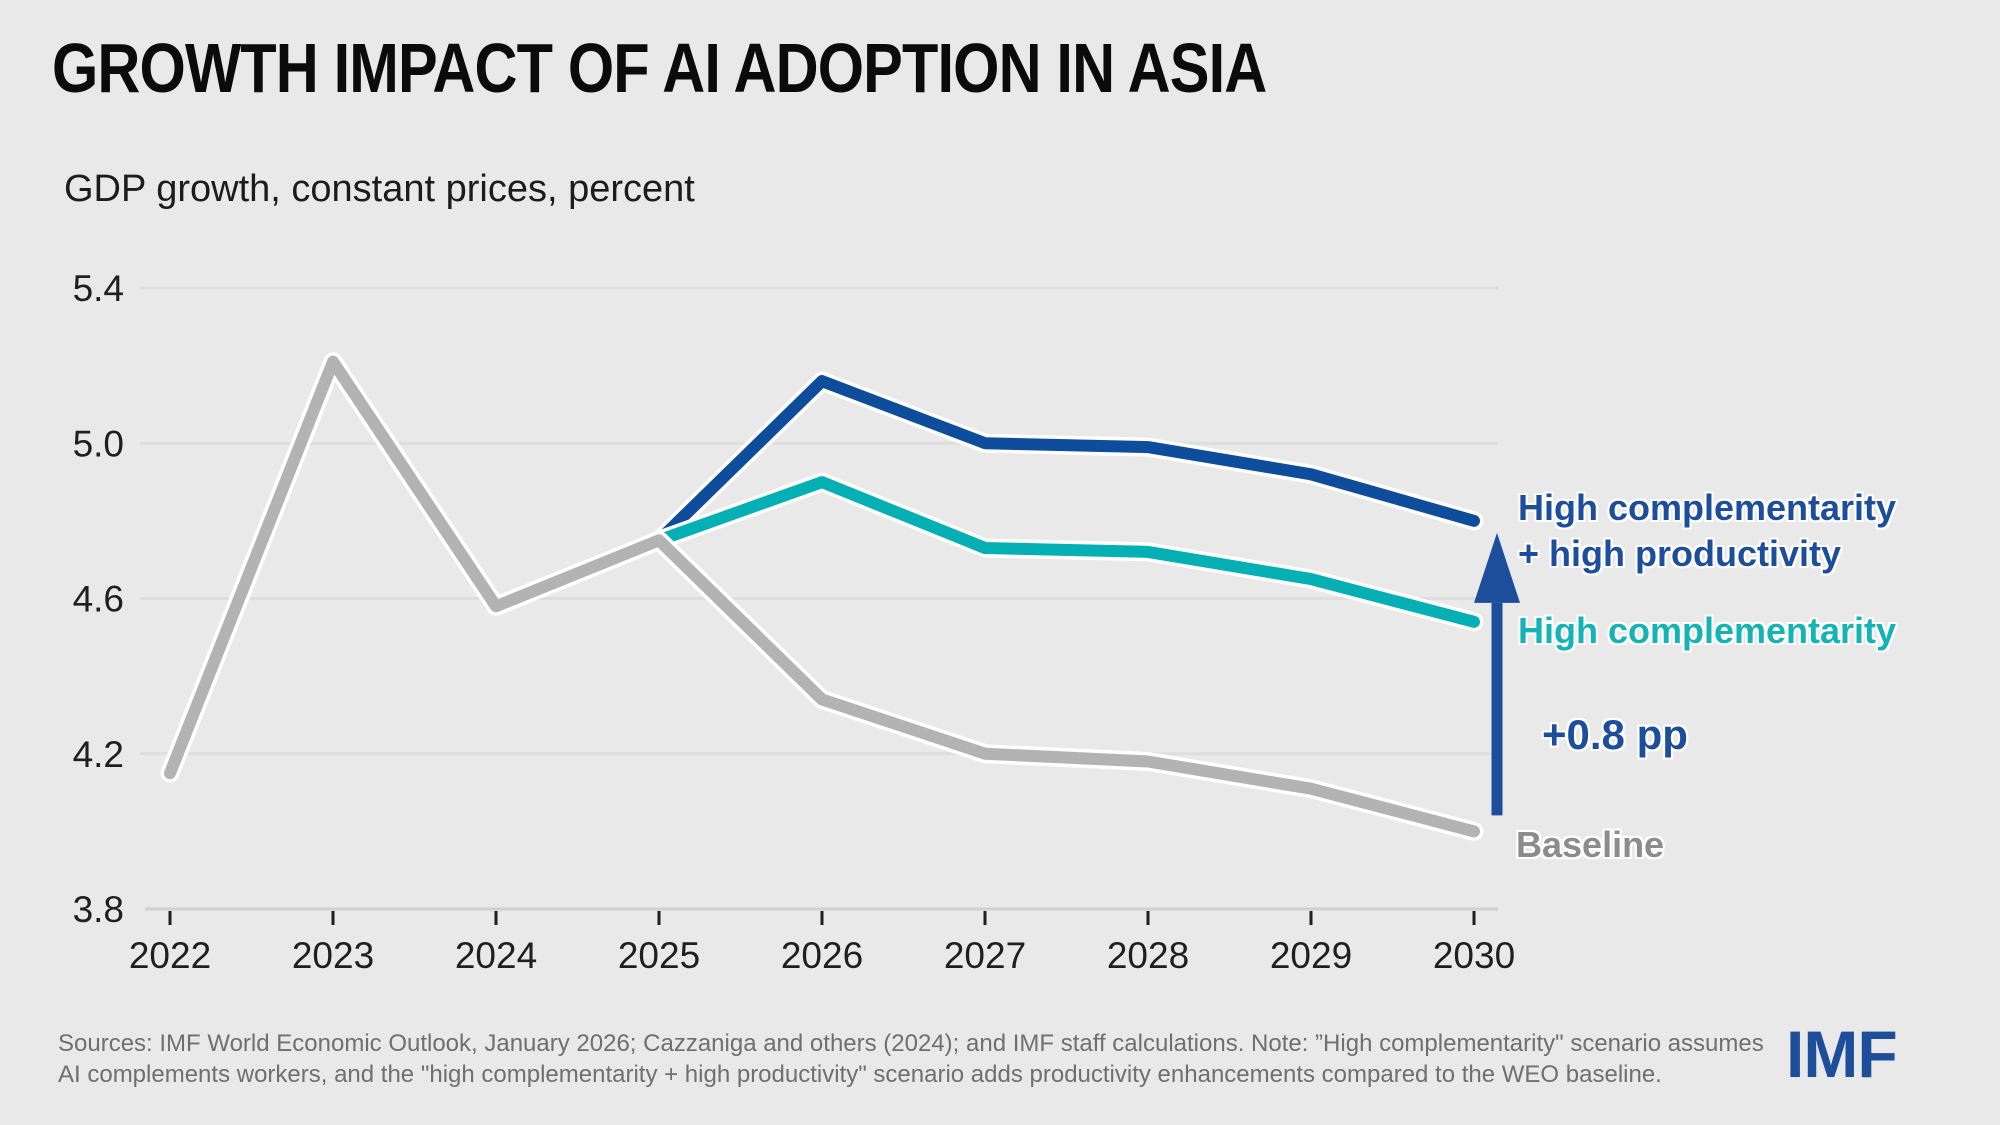 This screenshot has height=1125, width=2000. I want to click on imf-logo: IMF, so click(1842, 1054).